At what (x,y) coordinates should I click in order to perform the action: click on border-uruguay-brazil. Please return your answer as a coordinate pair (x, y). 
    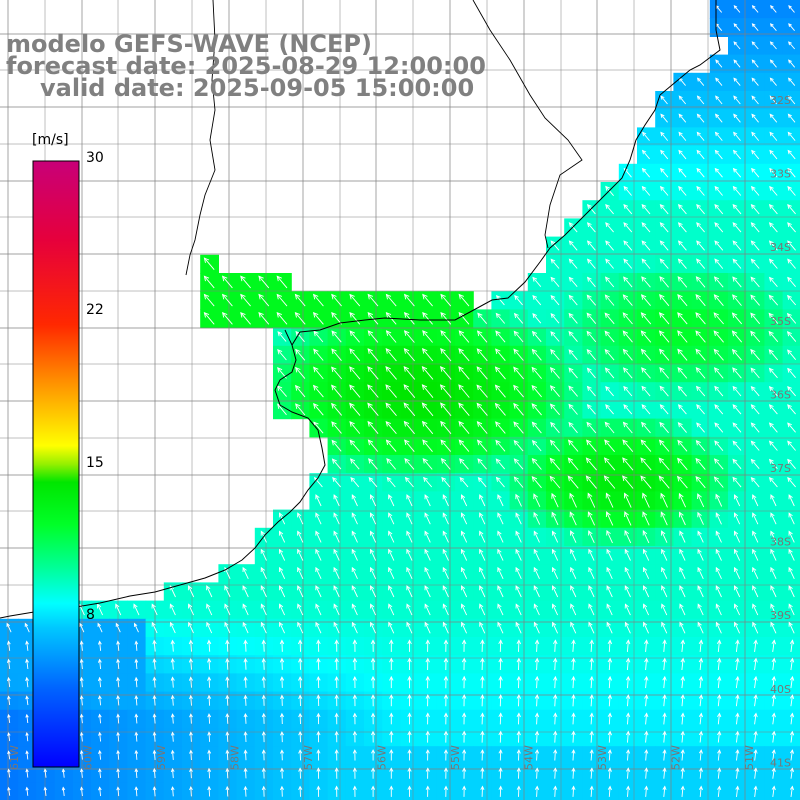
    Looking at the image, I should click on (527, 124).